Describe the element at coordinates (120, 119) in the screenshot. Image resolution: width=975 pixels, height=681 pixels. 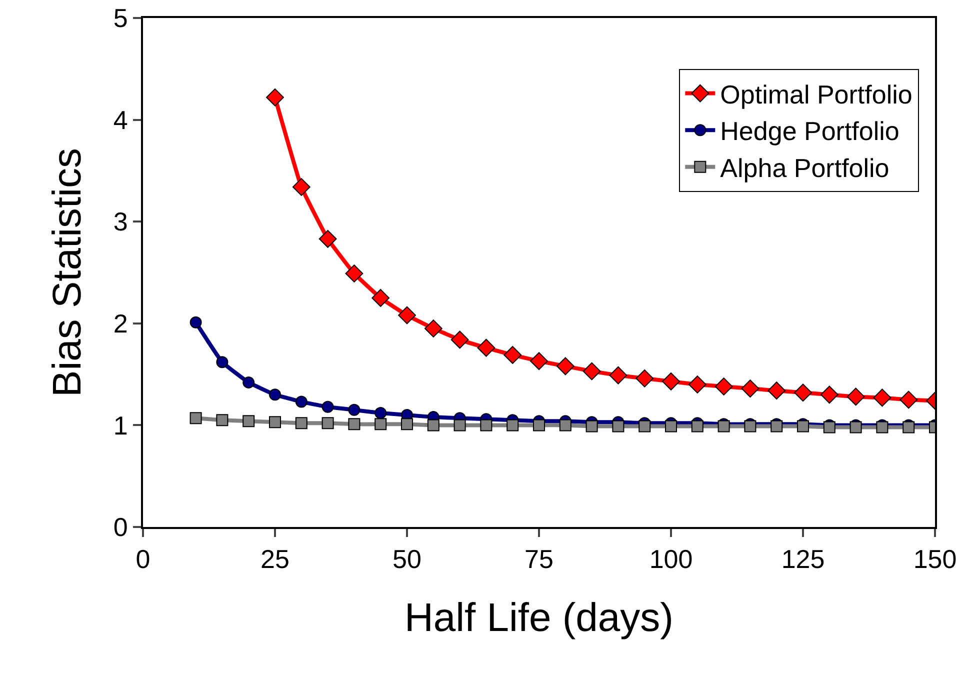
I see `y-tick-label: 4` at that location.